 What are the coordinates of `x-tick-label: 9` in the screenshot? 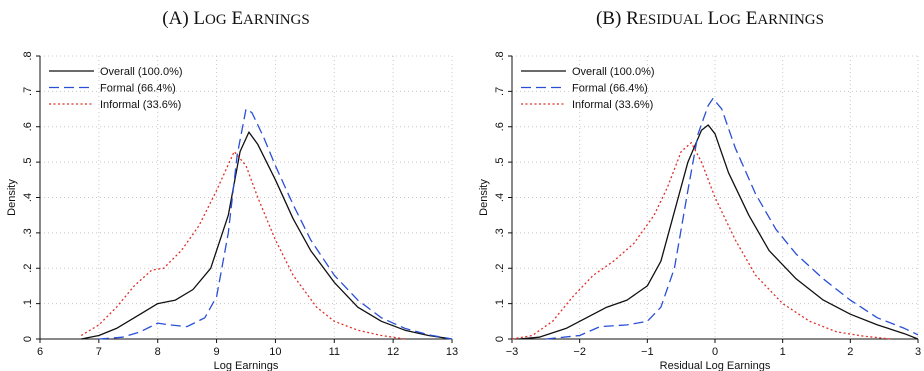 It's located at (217, 352).